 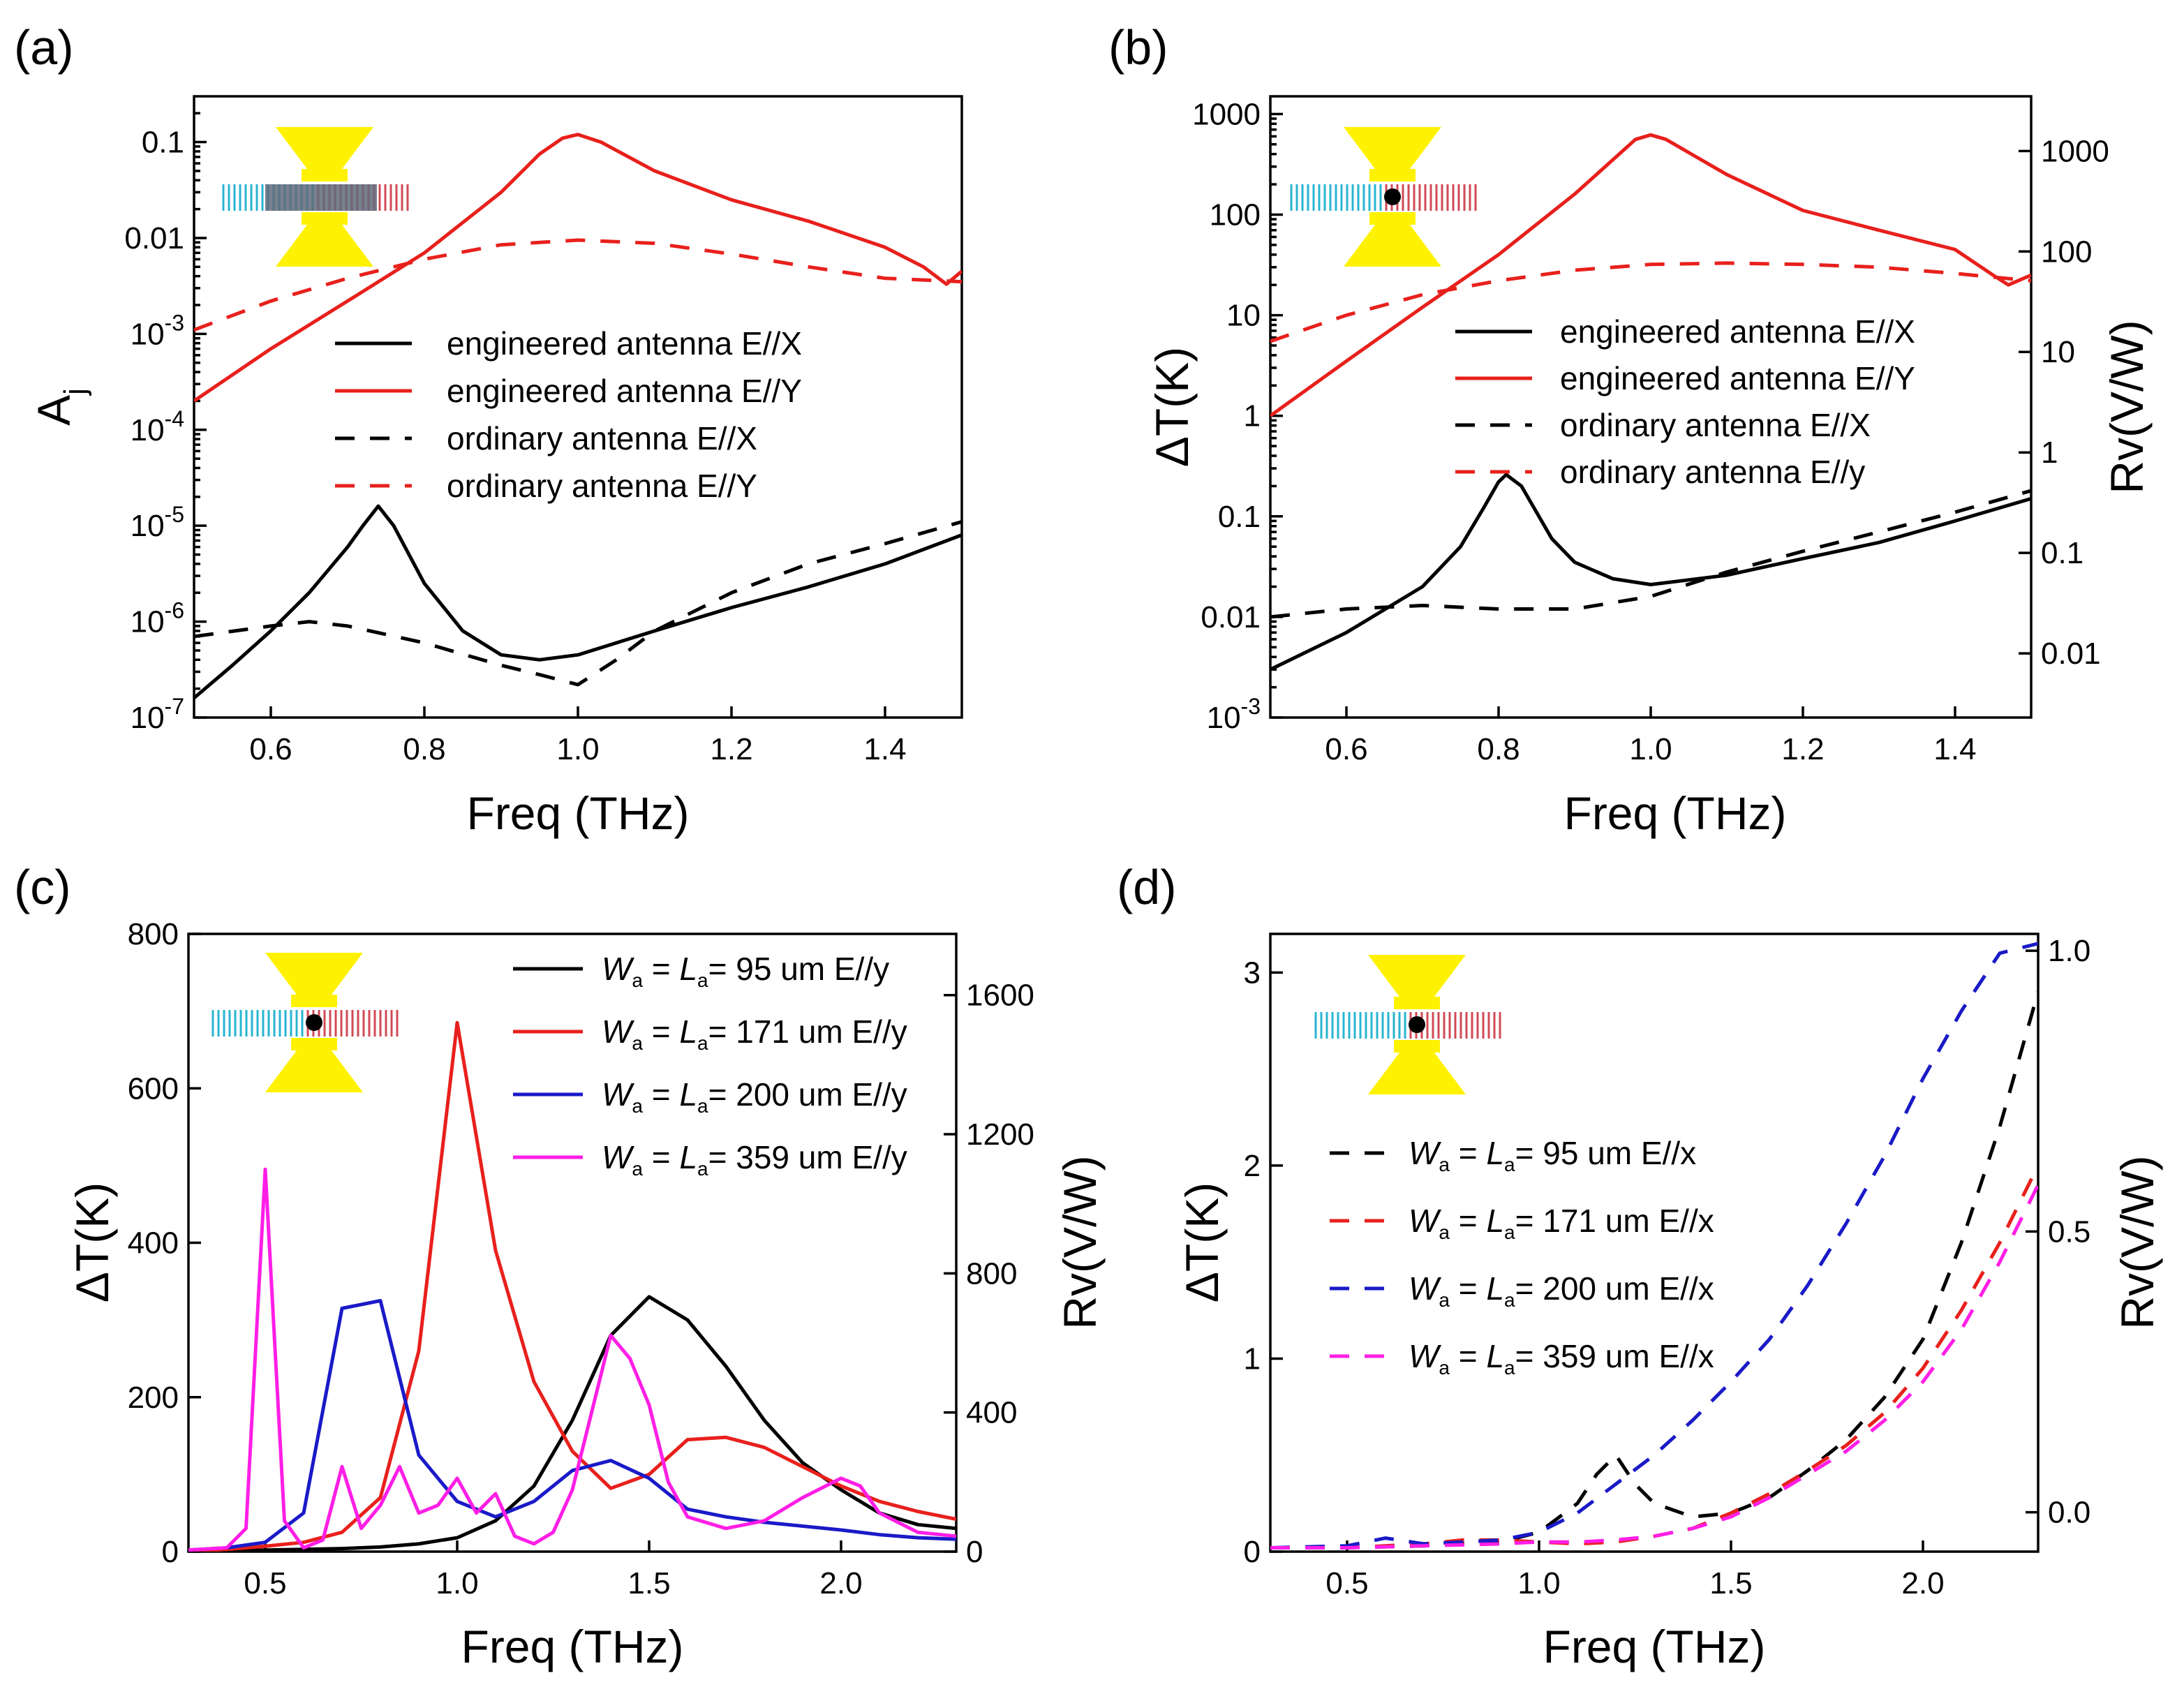 I want to click on legend-label: Wa = La= 95 um E//y, so click(x=745, y=971).